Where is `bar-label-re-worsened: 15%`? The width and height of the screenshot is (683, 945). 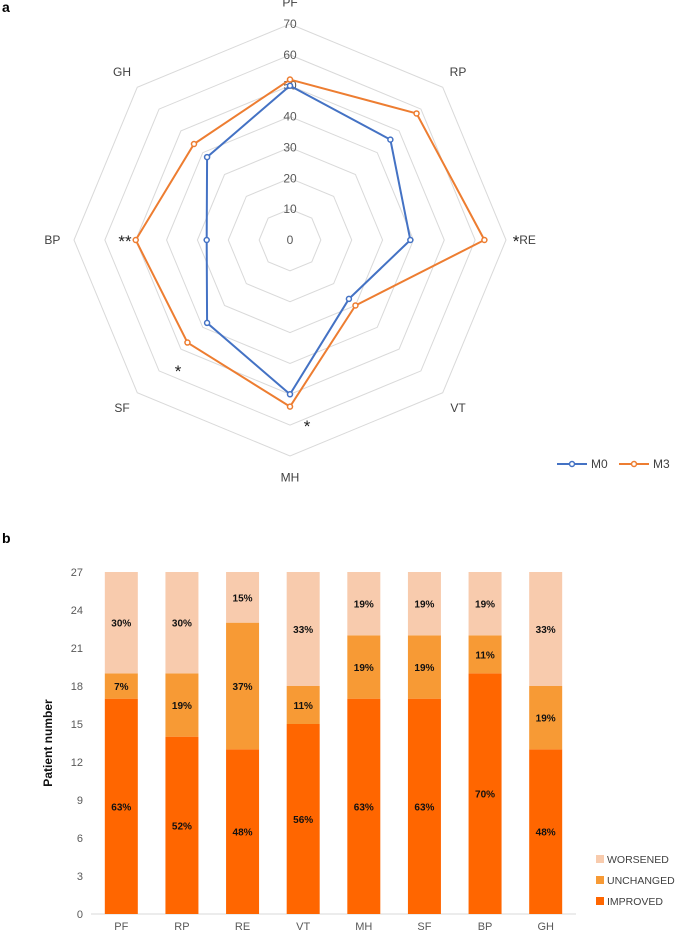
bar-label-re-worsened: 15% is located at coordinates (243, 598).